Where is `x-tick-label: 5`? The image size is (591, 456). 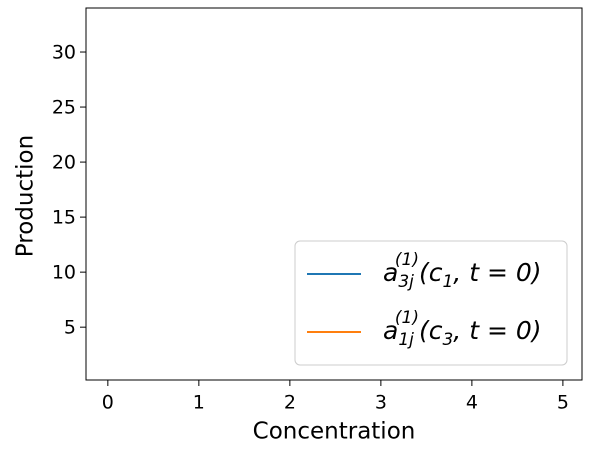 x-tick-label: 5 is located at coordinates (563, 403).